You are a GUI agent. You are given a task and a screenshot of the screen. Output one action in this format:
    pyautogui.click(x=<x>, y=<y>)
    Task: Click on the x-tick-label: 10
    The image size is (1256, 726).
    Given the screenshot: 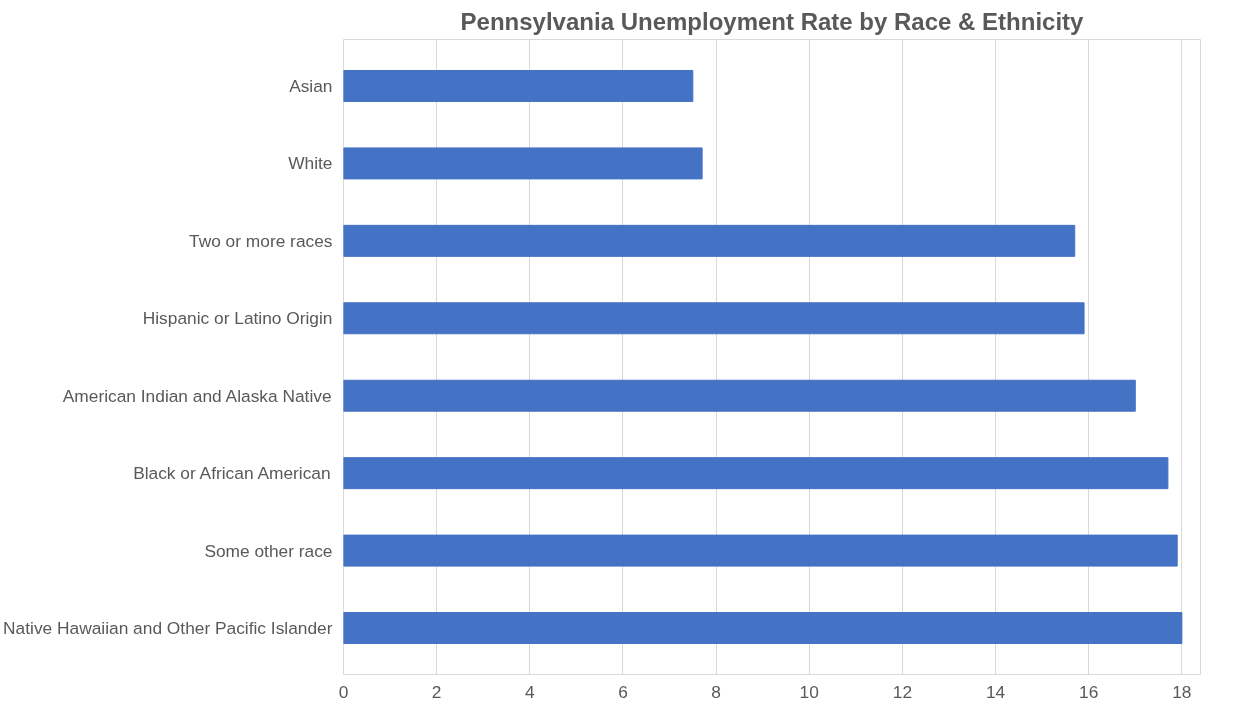 What is the action you would take?
    pyautogui.click(x=809, y=691)
    